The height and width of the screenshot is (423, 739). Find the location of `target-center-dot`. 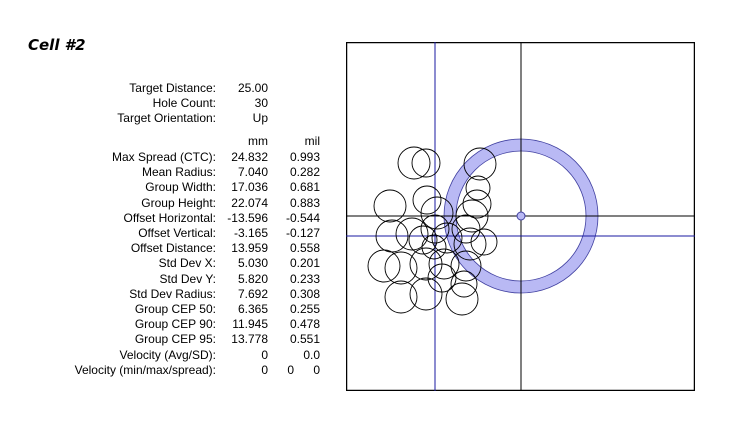

target-center-dot is located at coordinates (521, 216).